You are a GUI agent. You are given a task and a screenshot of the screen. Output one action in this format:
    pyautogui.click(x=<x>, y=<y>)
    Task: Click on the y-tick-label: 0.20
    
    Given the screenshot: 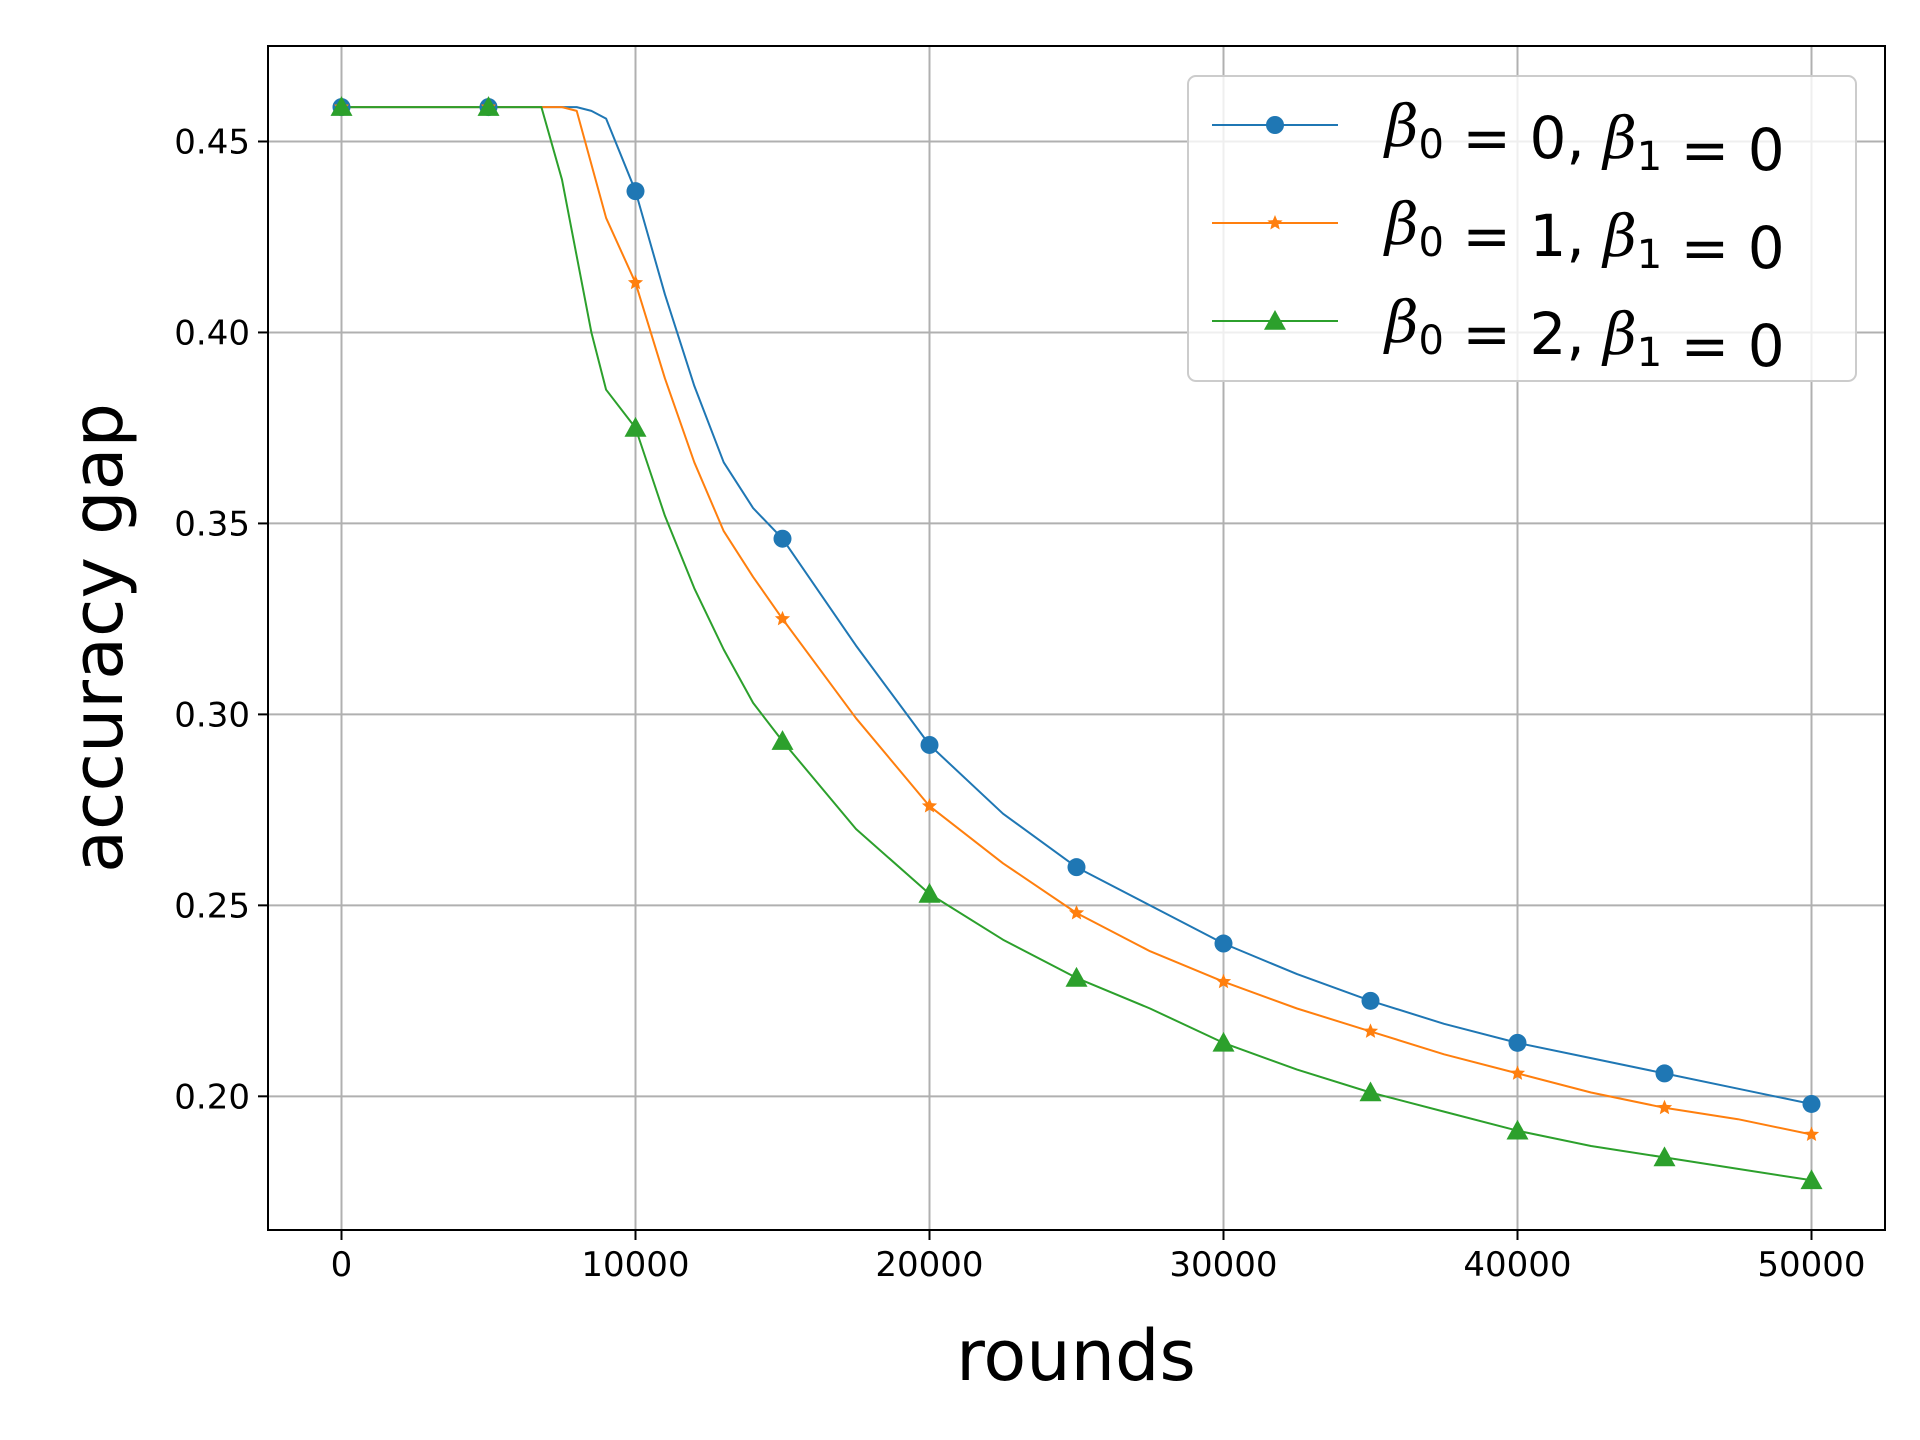 What is the action you would take?
    pyautogui.click(x=212, y=1097)
    